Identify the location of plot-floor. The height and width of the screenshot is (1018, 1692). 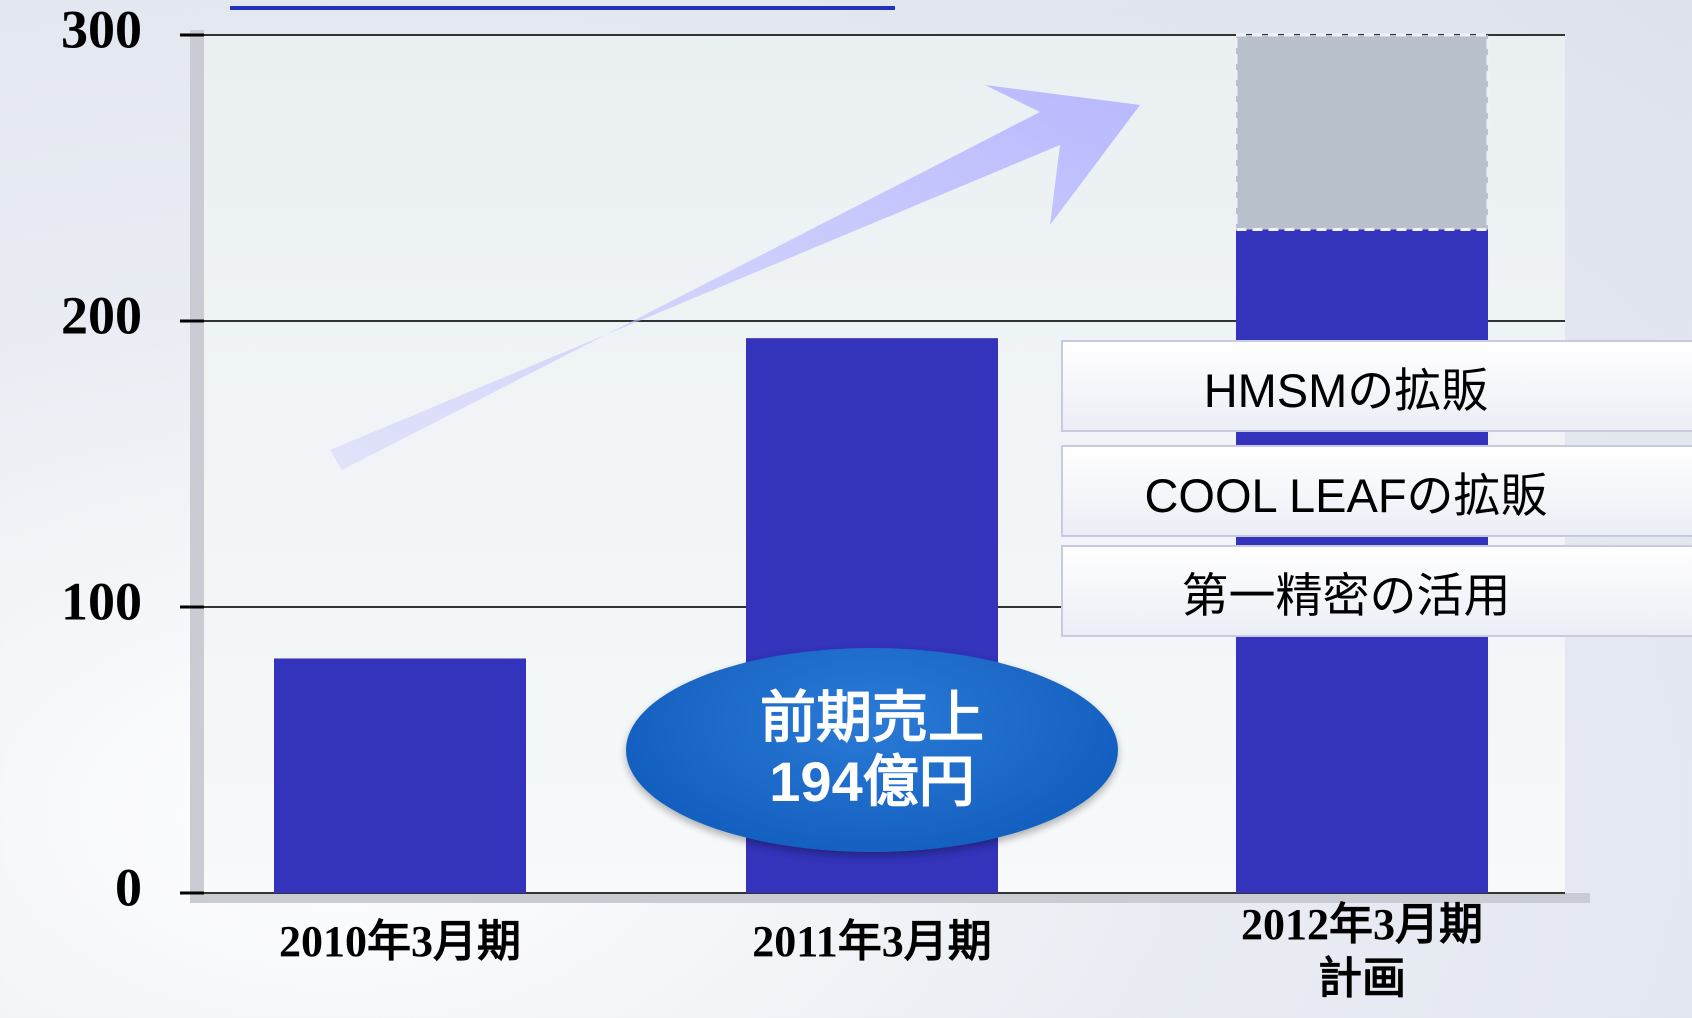
(890, 898).